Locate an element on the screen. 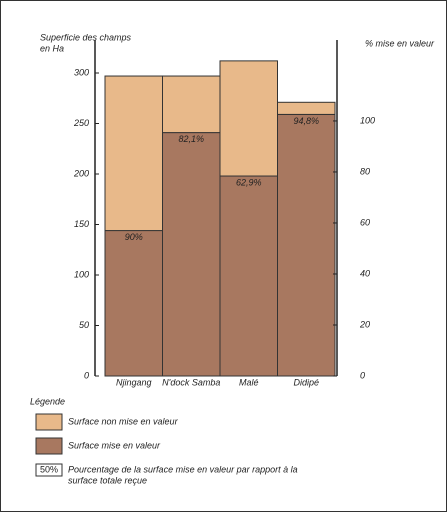 The width and height of the screenshot is (447, 512). y2-axis-title: % mise en valeur is located at coordinates (400, 43).